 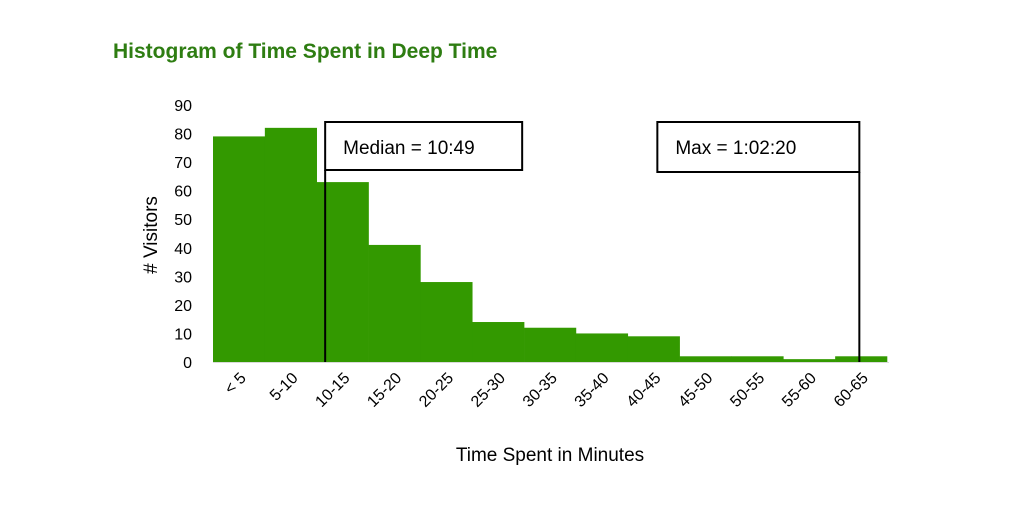 I want to click on y-tick-label: 60, so click(x=183, y=192).